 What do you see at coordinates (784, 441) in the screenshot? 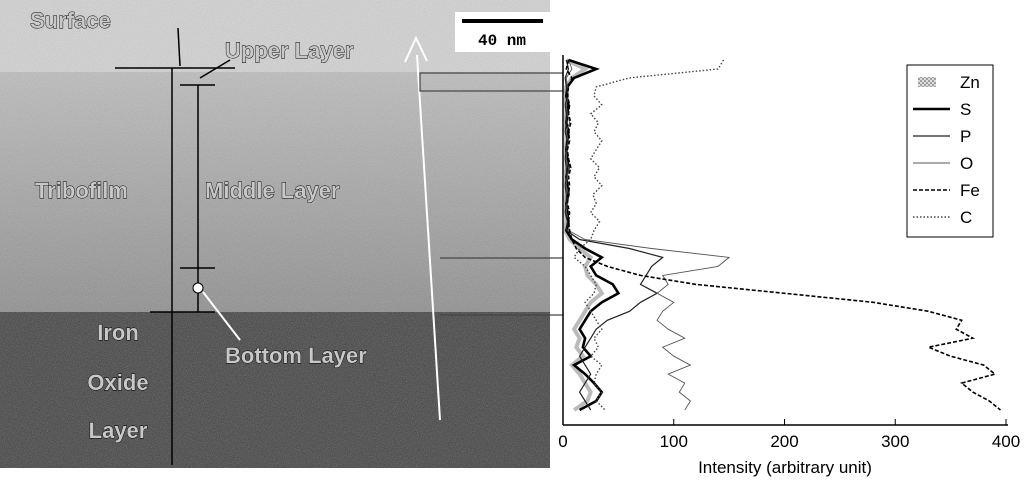
I see `x-tick-label: 200` at bounding box center [784, 441].